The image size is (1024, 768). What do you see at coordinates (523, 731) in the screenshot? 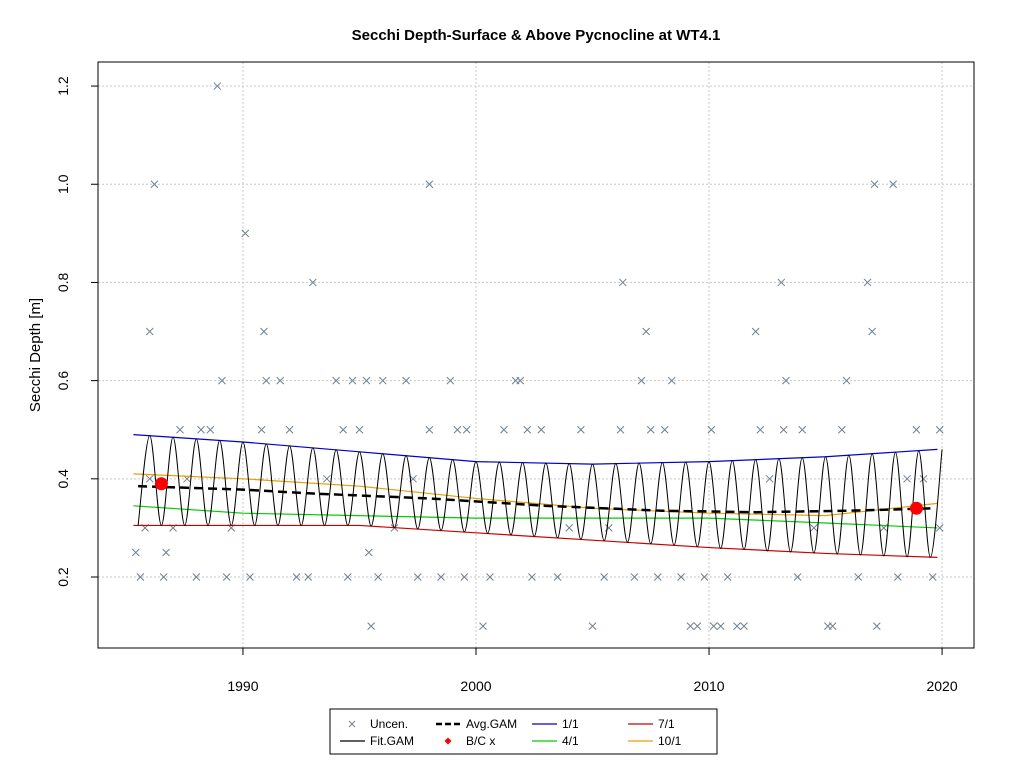
I see `legend-box` at bounding box center [523, 731].